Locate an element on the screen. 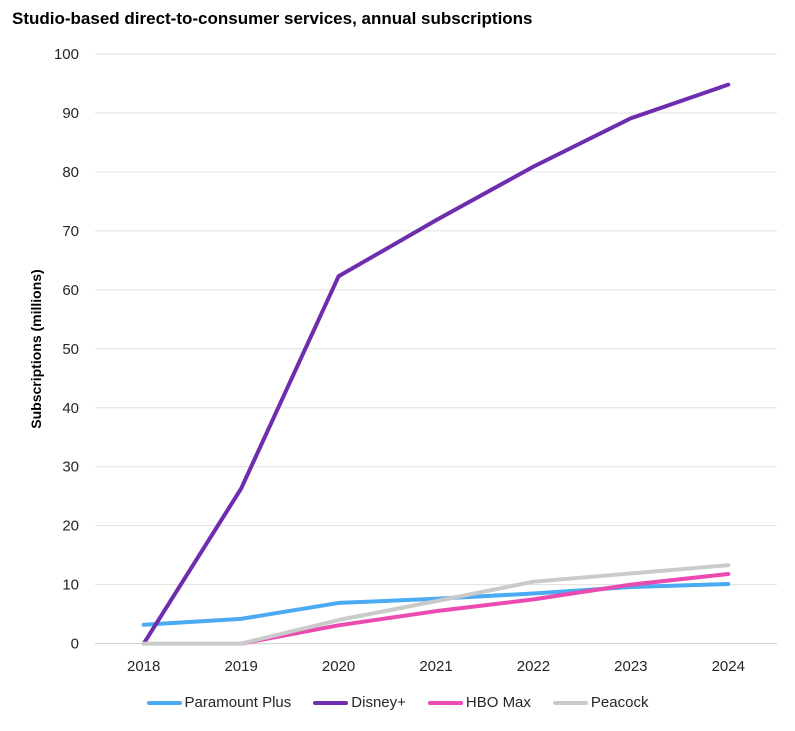  line-paramount-plus is located at coordinates (436, 604).